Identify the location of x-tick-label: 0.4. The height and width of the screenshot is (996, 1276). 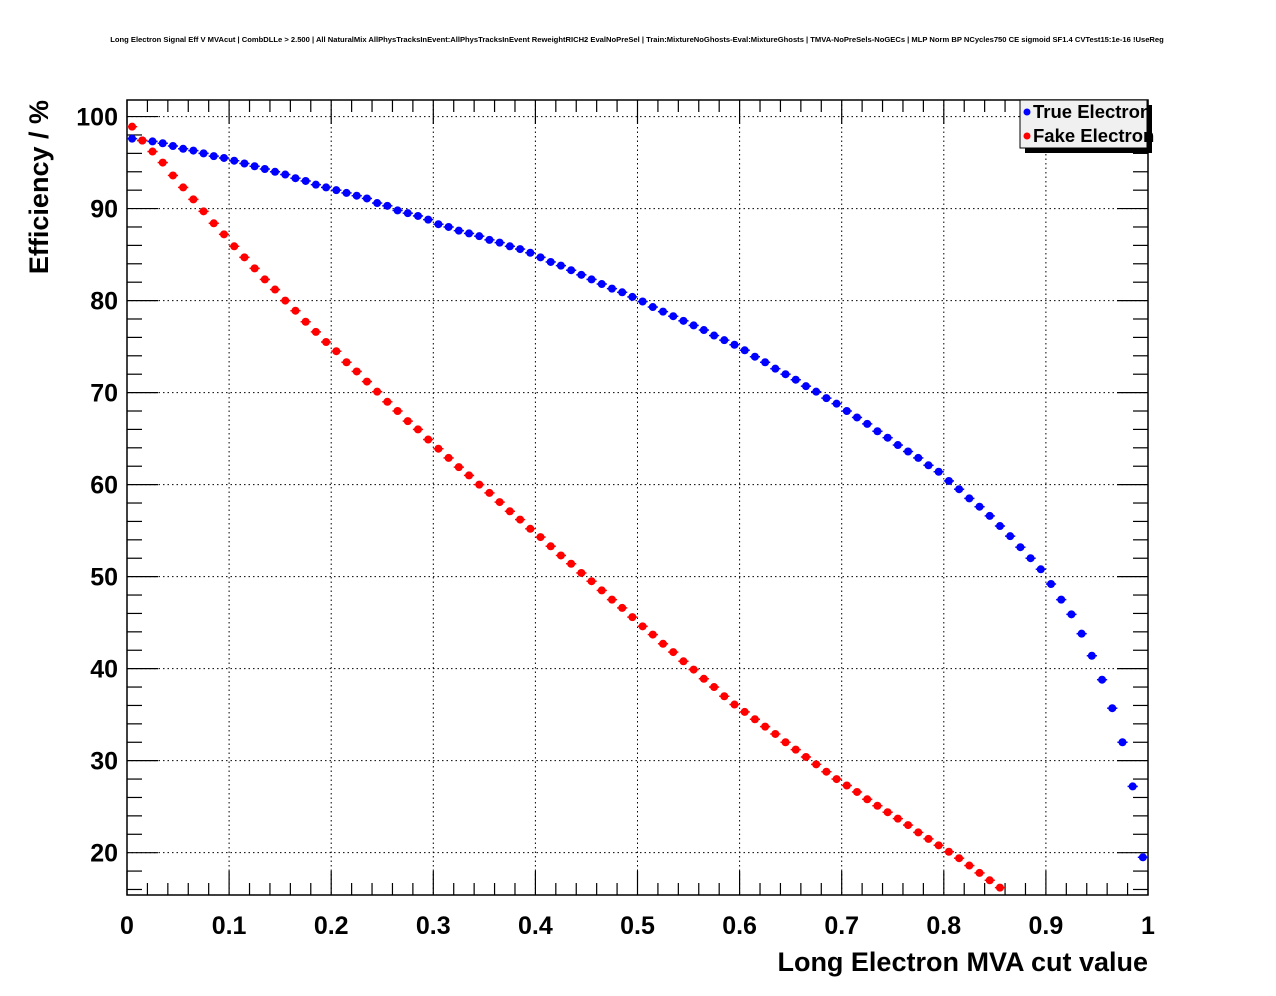
(535, 926).